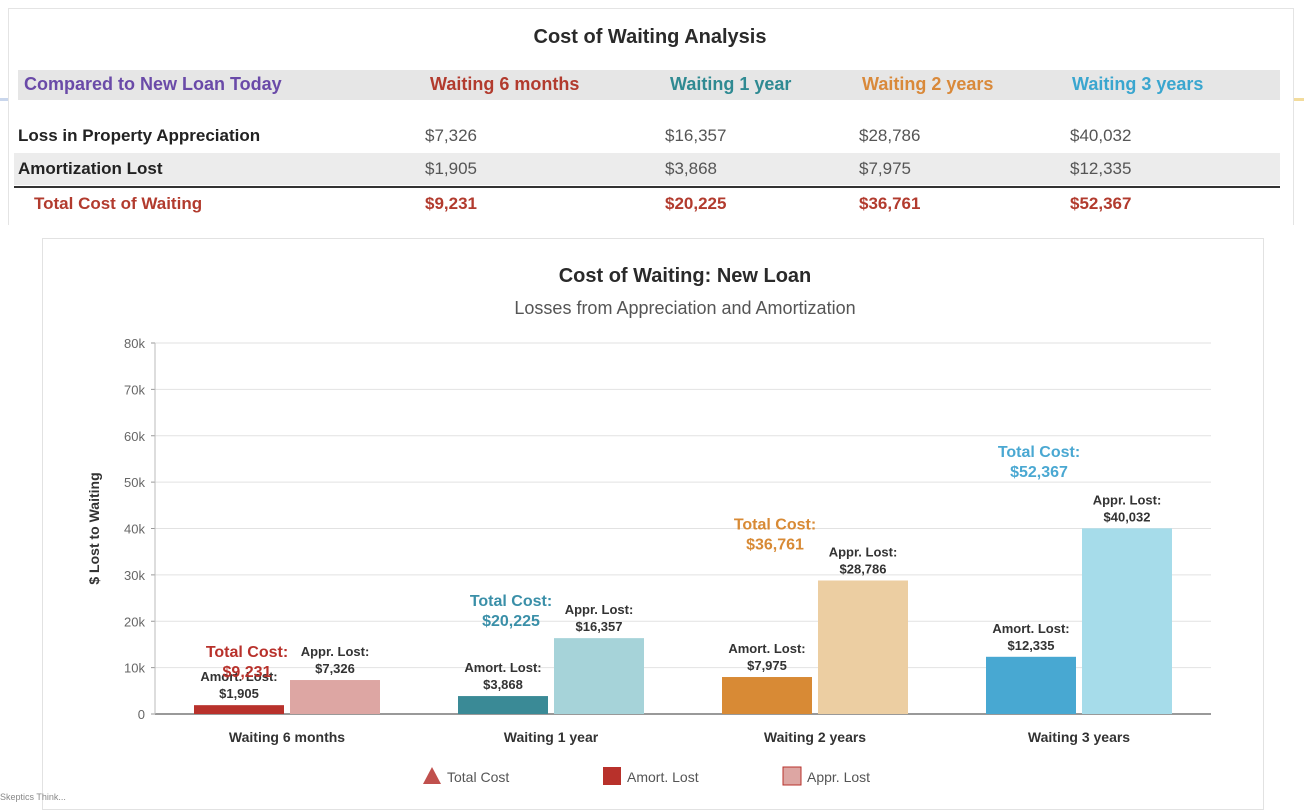  Describe the element at coordinates (928, 84) in the screenshot. I see `header-2-years: Waiting 2 years` at that location.